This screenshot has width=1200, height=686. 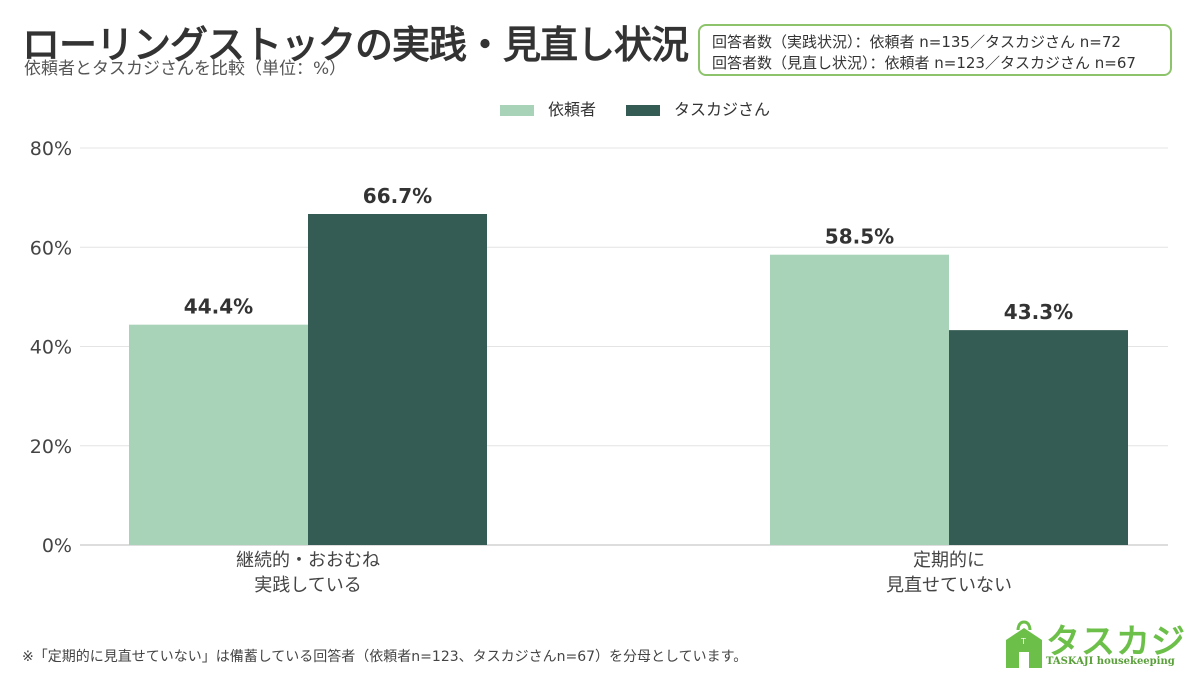 I want to click on x-tick-label: 見直せていない, so click(x=949, y=585).